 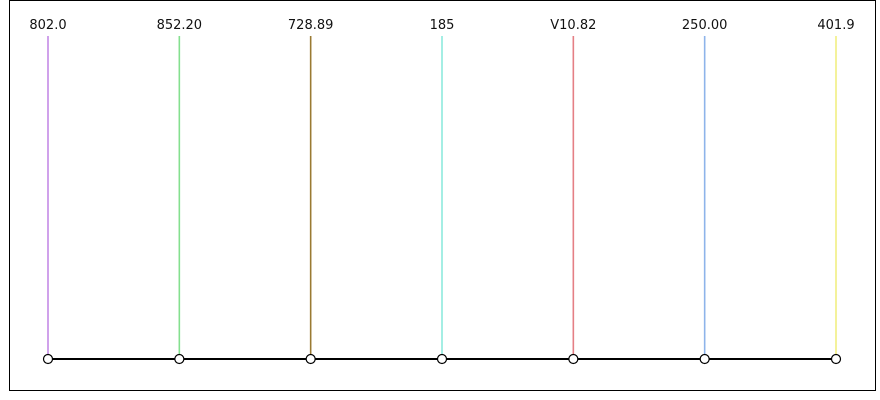 I want to click on labels-group: 802.0 852.20 728.89 185 V10.82 250.00 401.9, so click(x=441, y=25).